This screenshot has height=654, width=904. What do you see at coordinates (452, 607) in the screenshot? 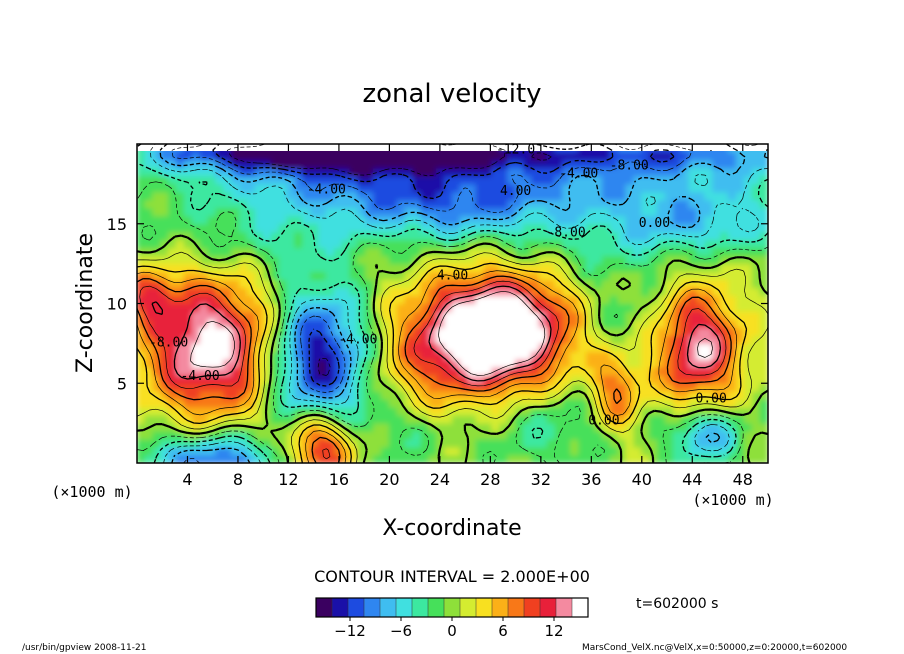
I see `colorbar` at bounding box center [452, 607].